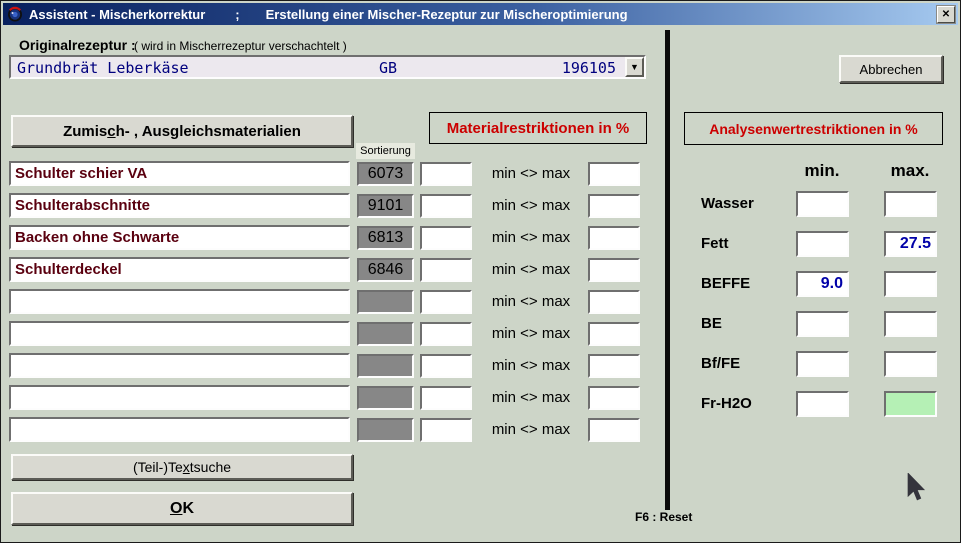 The image size is (961, 543). Describe the element at coordinates (117, 14) in the screenshot. I see `window-title-left: Assistent - Mischerkorrektur` at that location.